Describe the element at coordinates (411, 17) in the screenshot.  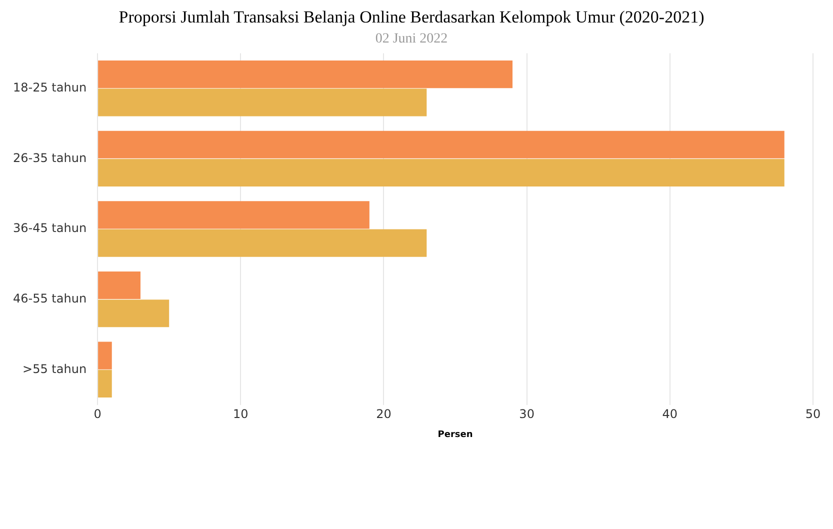
I see `chart-title: Proporsi Jumlah Transaksi Belanja Online Berdasarkan Kelompok Umur (2020-2021)` at that location.